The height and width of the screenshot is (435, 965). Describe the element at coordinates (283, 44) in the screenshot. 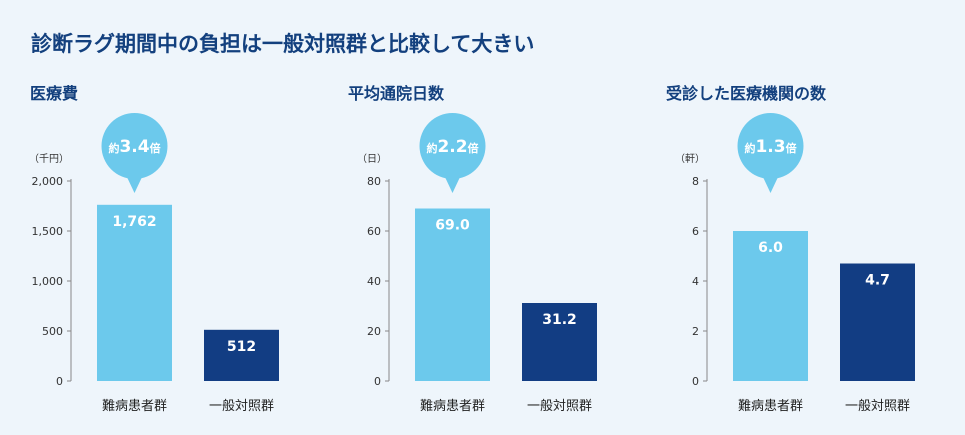

I see `main-title: 診断ラグ期間中の負担は一般対照群と比較して大きい` at that location.